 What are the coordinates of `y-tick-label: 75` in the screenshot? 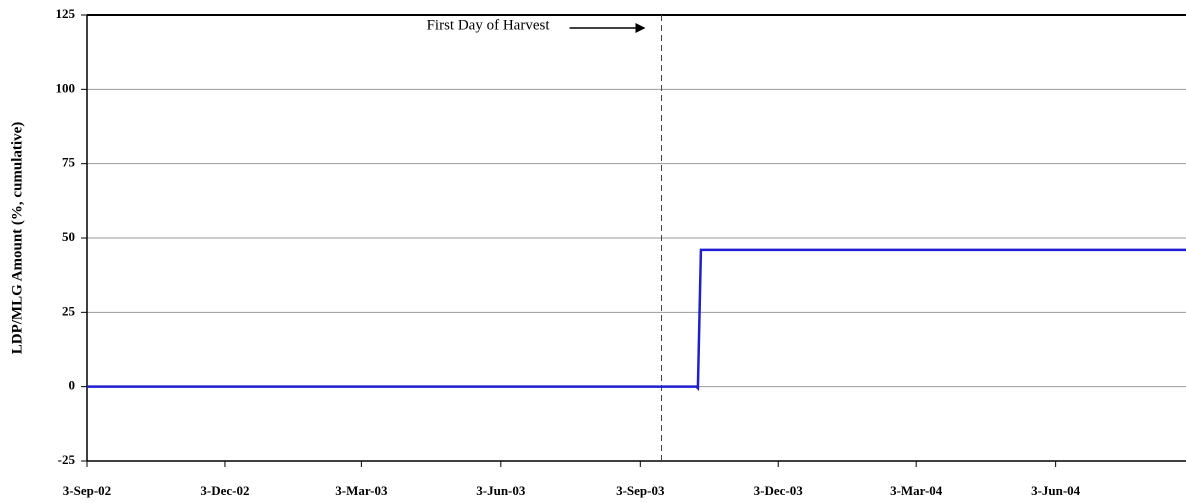 It's located at (69, 162).